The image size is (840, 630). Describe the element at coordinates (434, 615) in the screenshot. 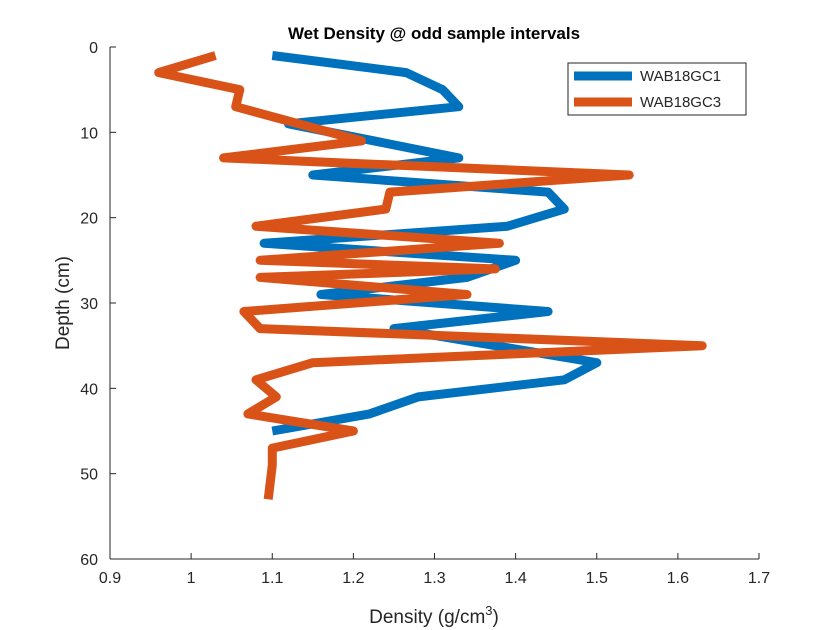

I see `x-axis-label: Density (g/cm3)` at that location.